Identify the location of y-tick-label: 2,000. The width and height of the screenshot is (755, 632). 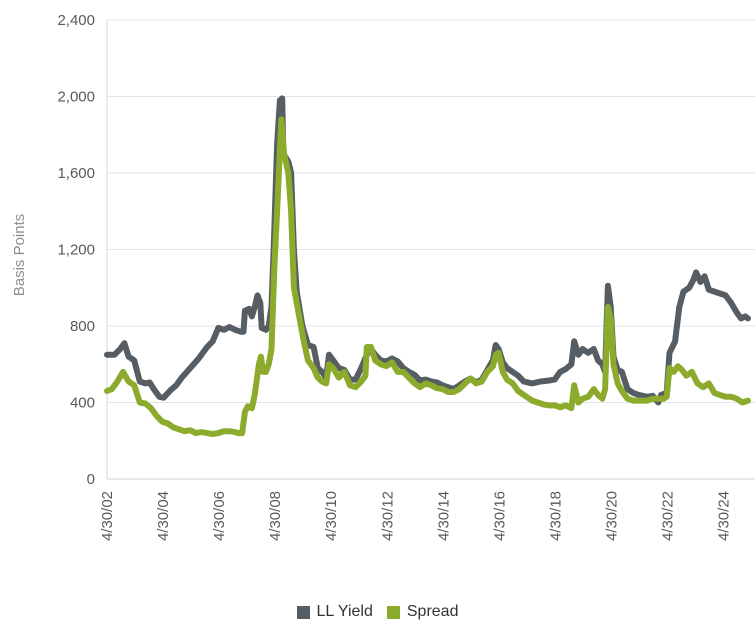
(76, 97).